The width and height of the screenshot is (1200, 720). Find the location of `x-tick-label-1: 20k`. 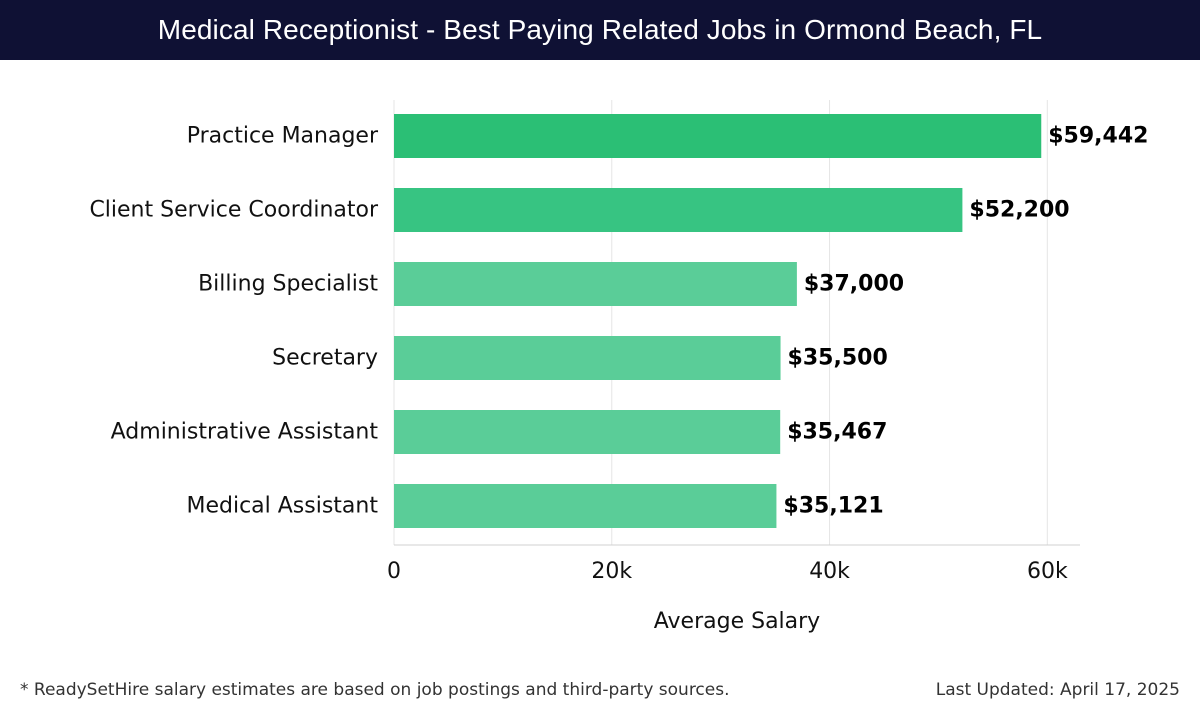

x-tick-label-1: 20k is located at coordinates (611, 571).